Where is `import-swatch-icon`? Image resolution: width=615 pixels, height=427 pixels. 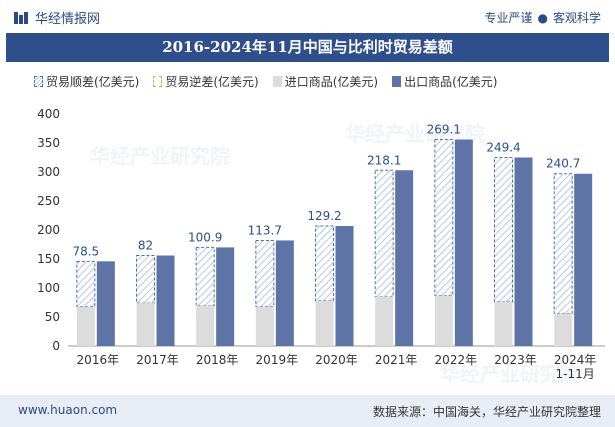
import-swatch-icon is located at coordinates (277, 81).